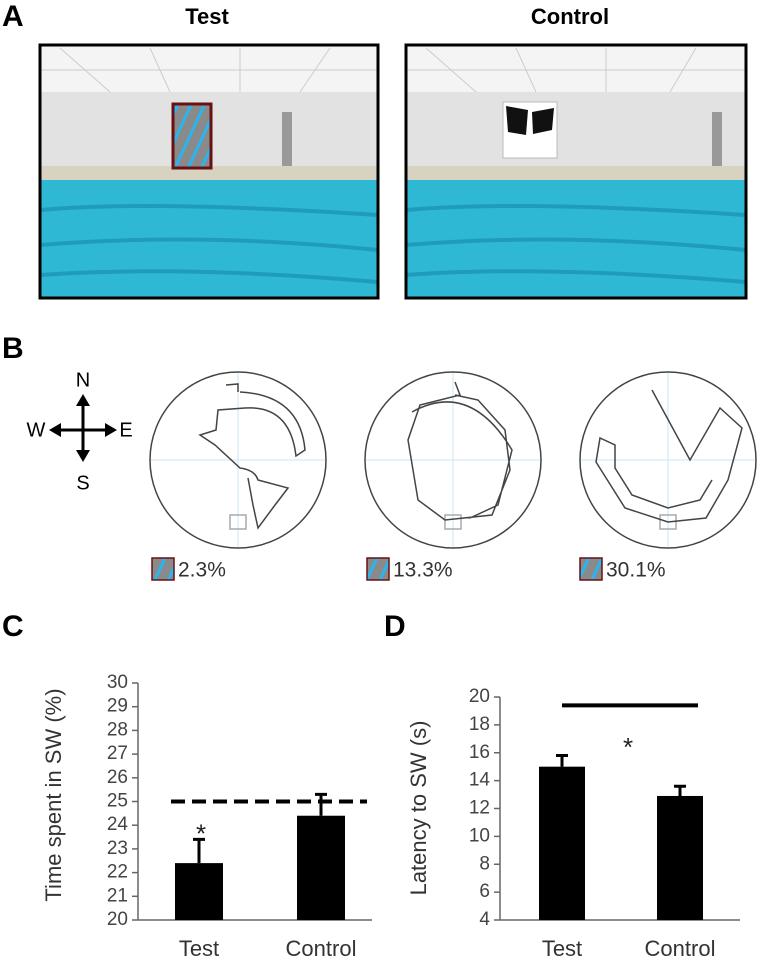  I want to click on percentage: 30.1%, so click(636, 570).